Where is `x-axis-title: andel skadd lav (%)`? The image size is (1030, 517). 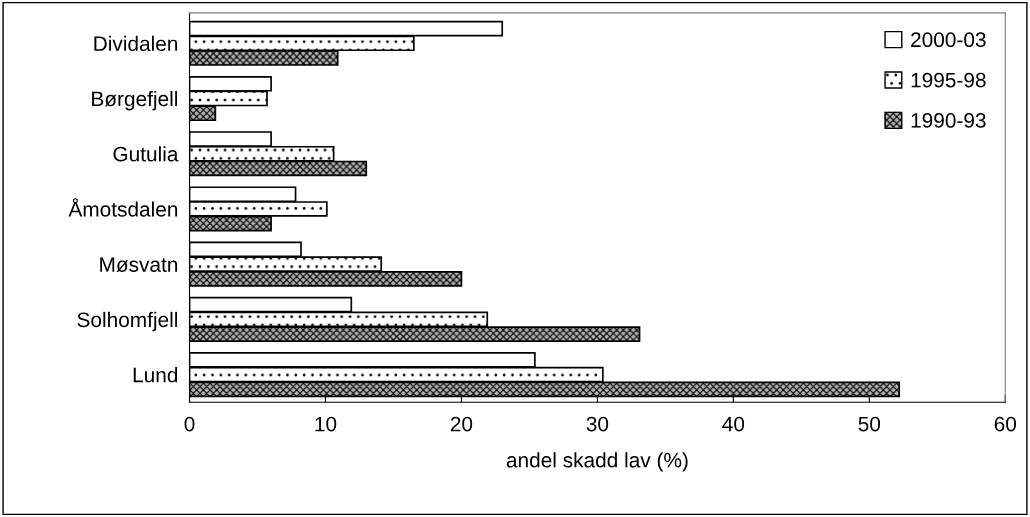
x-axis-title: andel skadd lav (%) is located at coordinates (597, 462).